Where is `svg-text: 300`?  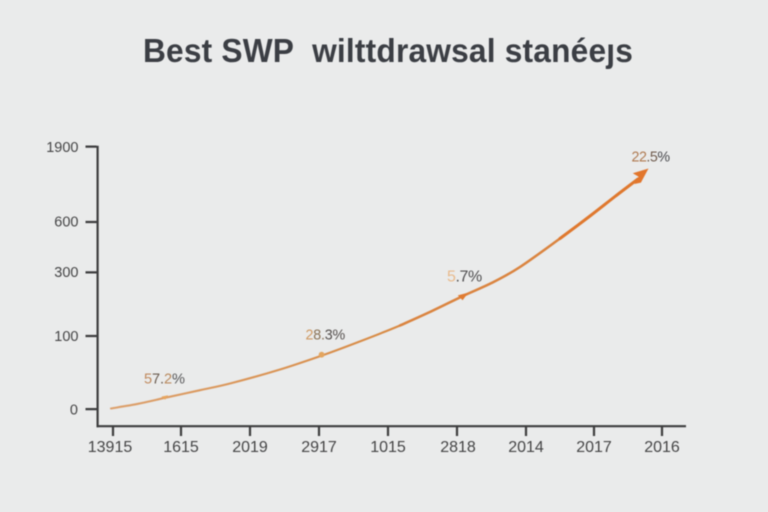
svg-text: 300 is located at coordinates (66, 273).